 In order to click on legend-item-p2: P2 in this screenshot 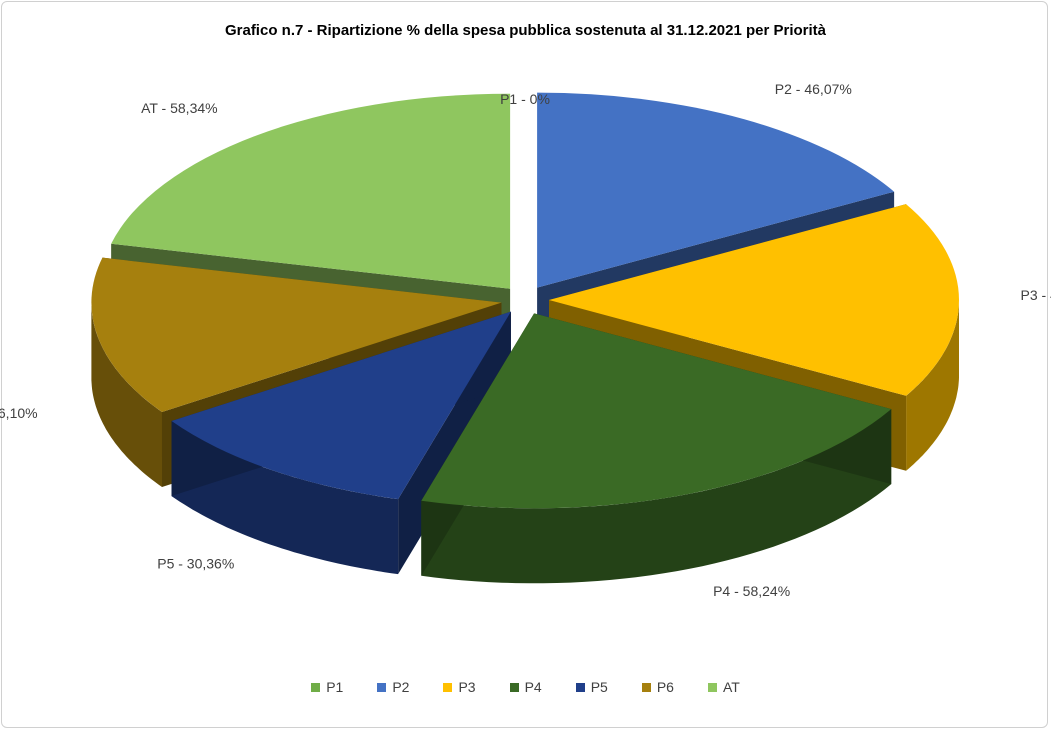, I will do `click(393, 687)`.